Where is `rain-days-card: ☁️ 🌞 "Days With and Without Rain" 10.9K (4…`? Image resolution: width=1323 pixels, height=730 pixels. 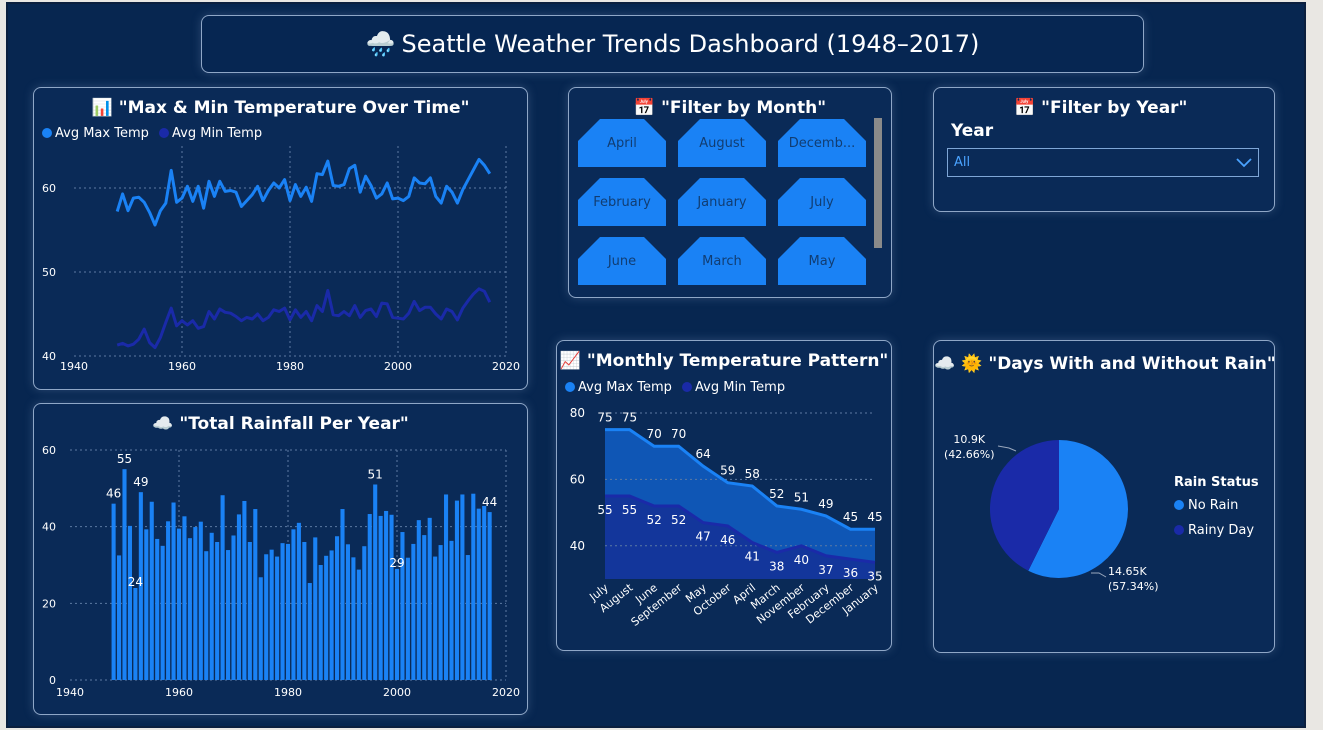
rain-days-card: ☁️ 🌞 "Days With and Without Rain" 10.9K (4… is located at coordinates (1104, 496).